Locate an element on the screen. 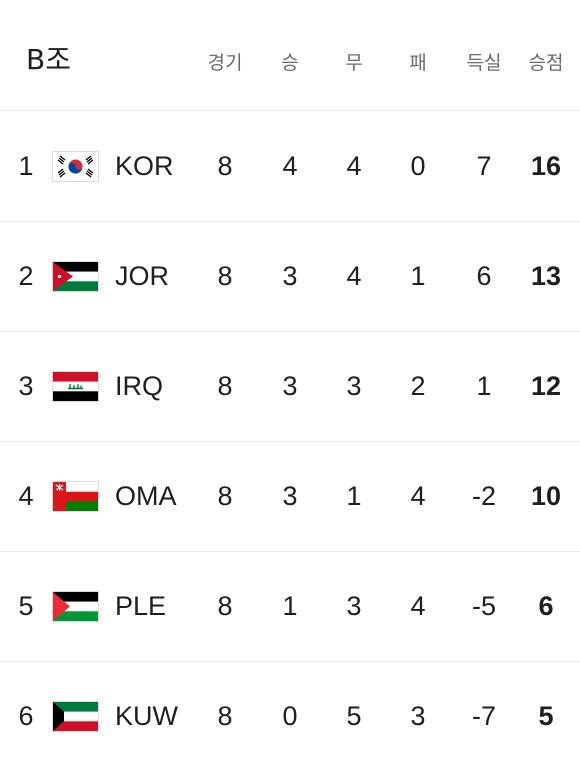  rank: 2 is located at coordinates (26, 276).